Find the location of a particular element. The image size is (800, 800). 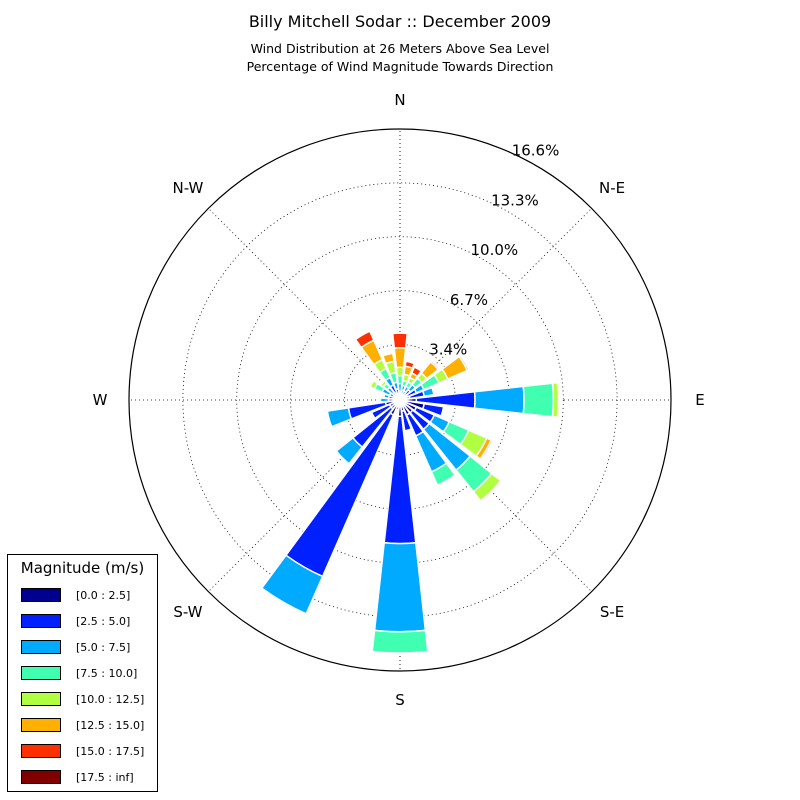

direction-label: N-W is located at coordinates (187, 188).